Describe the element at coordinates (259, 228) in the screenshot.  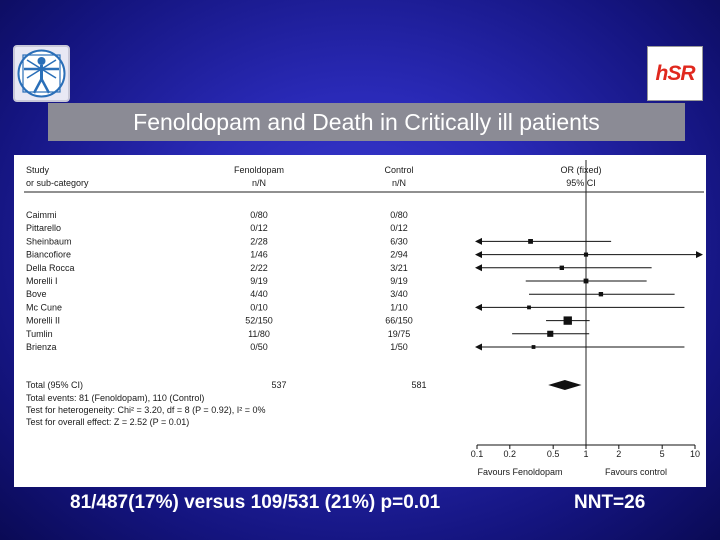
I see `study-treatment: 0/12` at that location.